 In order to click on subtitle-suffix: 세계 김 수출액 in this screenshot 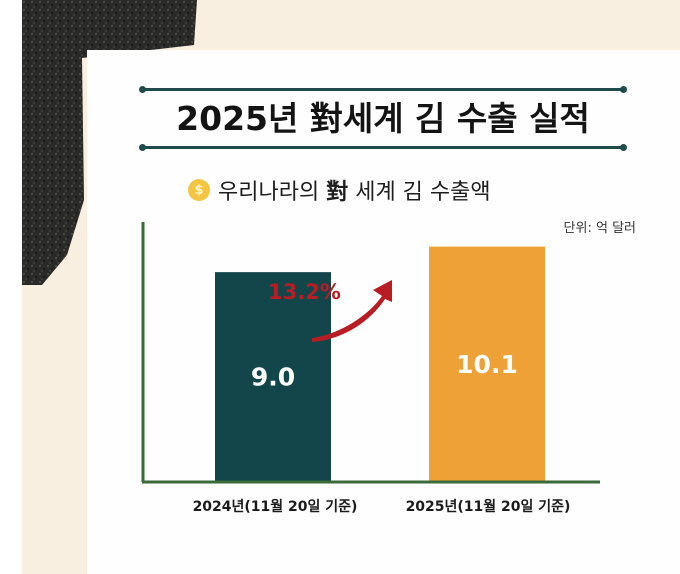, I will do `click(419, 192)`.